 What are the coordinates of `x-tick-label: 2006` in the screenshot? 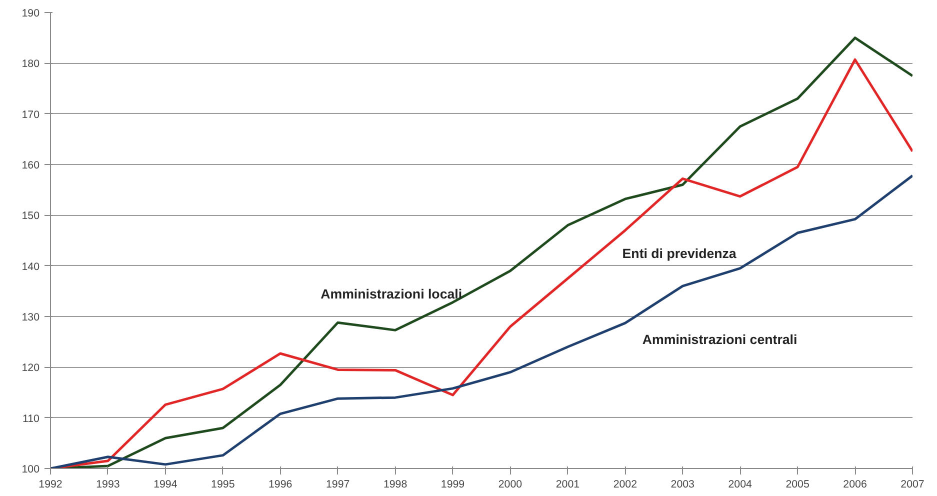 It's located at (855, 484).